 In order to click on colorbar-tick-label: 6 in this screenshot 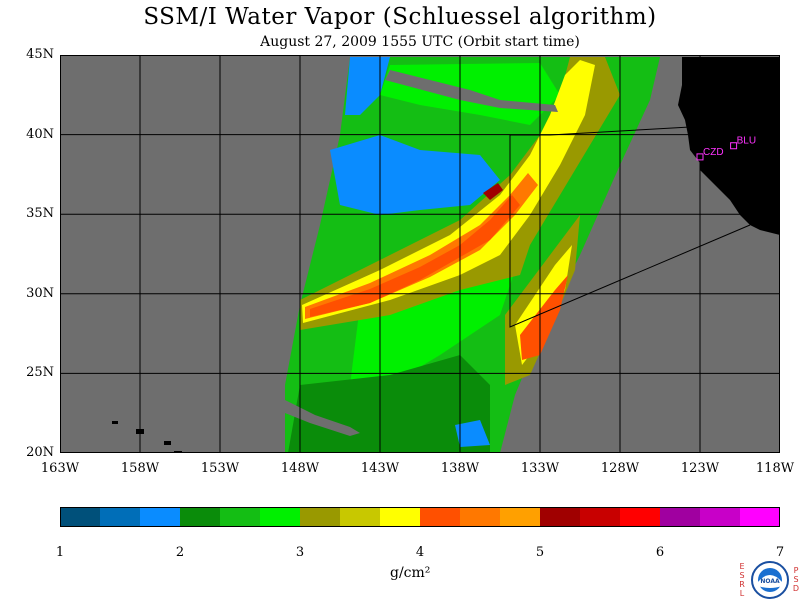, I will do `click(660, 552)`.